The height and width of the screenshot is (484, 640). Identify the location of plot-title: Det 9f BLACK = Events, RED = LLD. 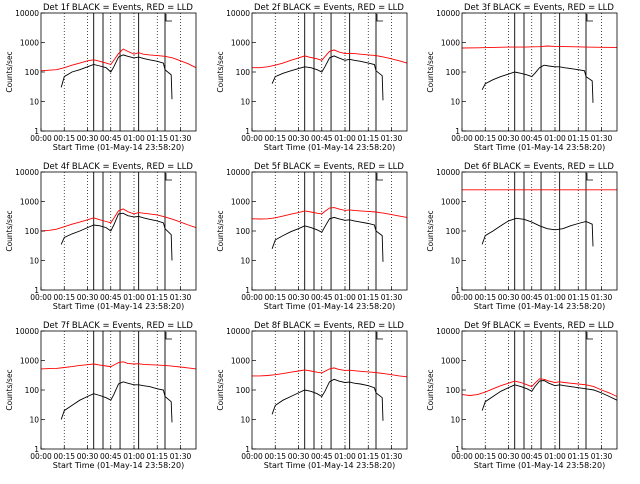
(539, 326).